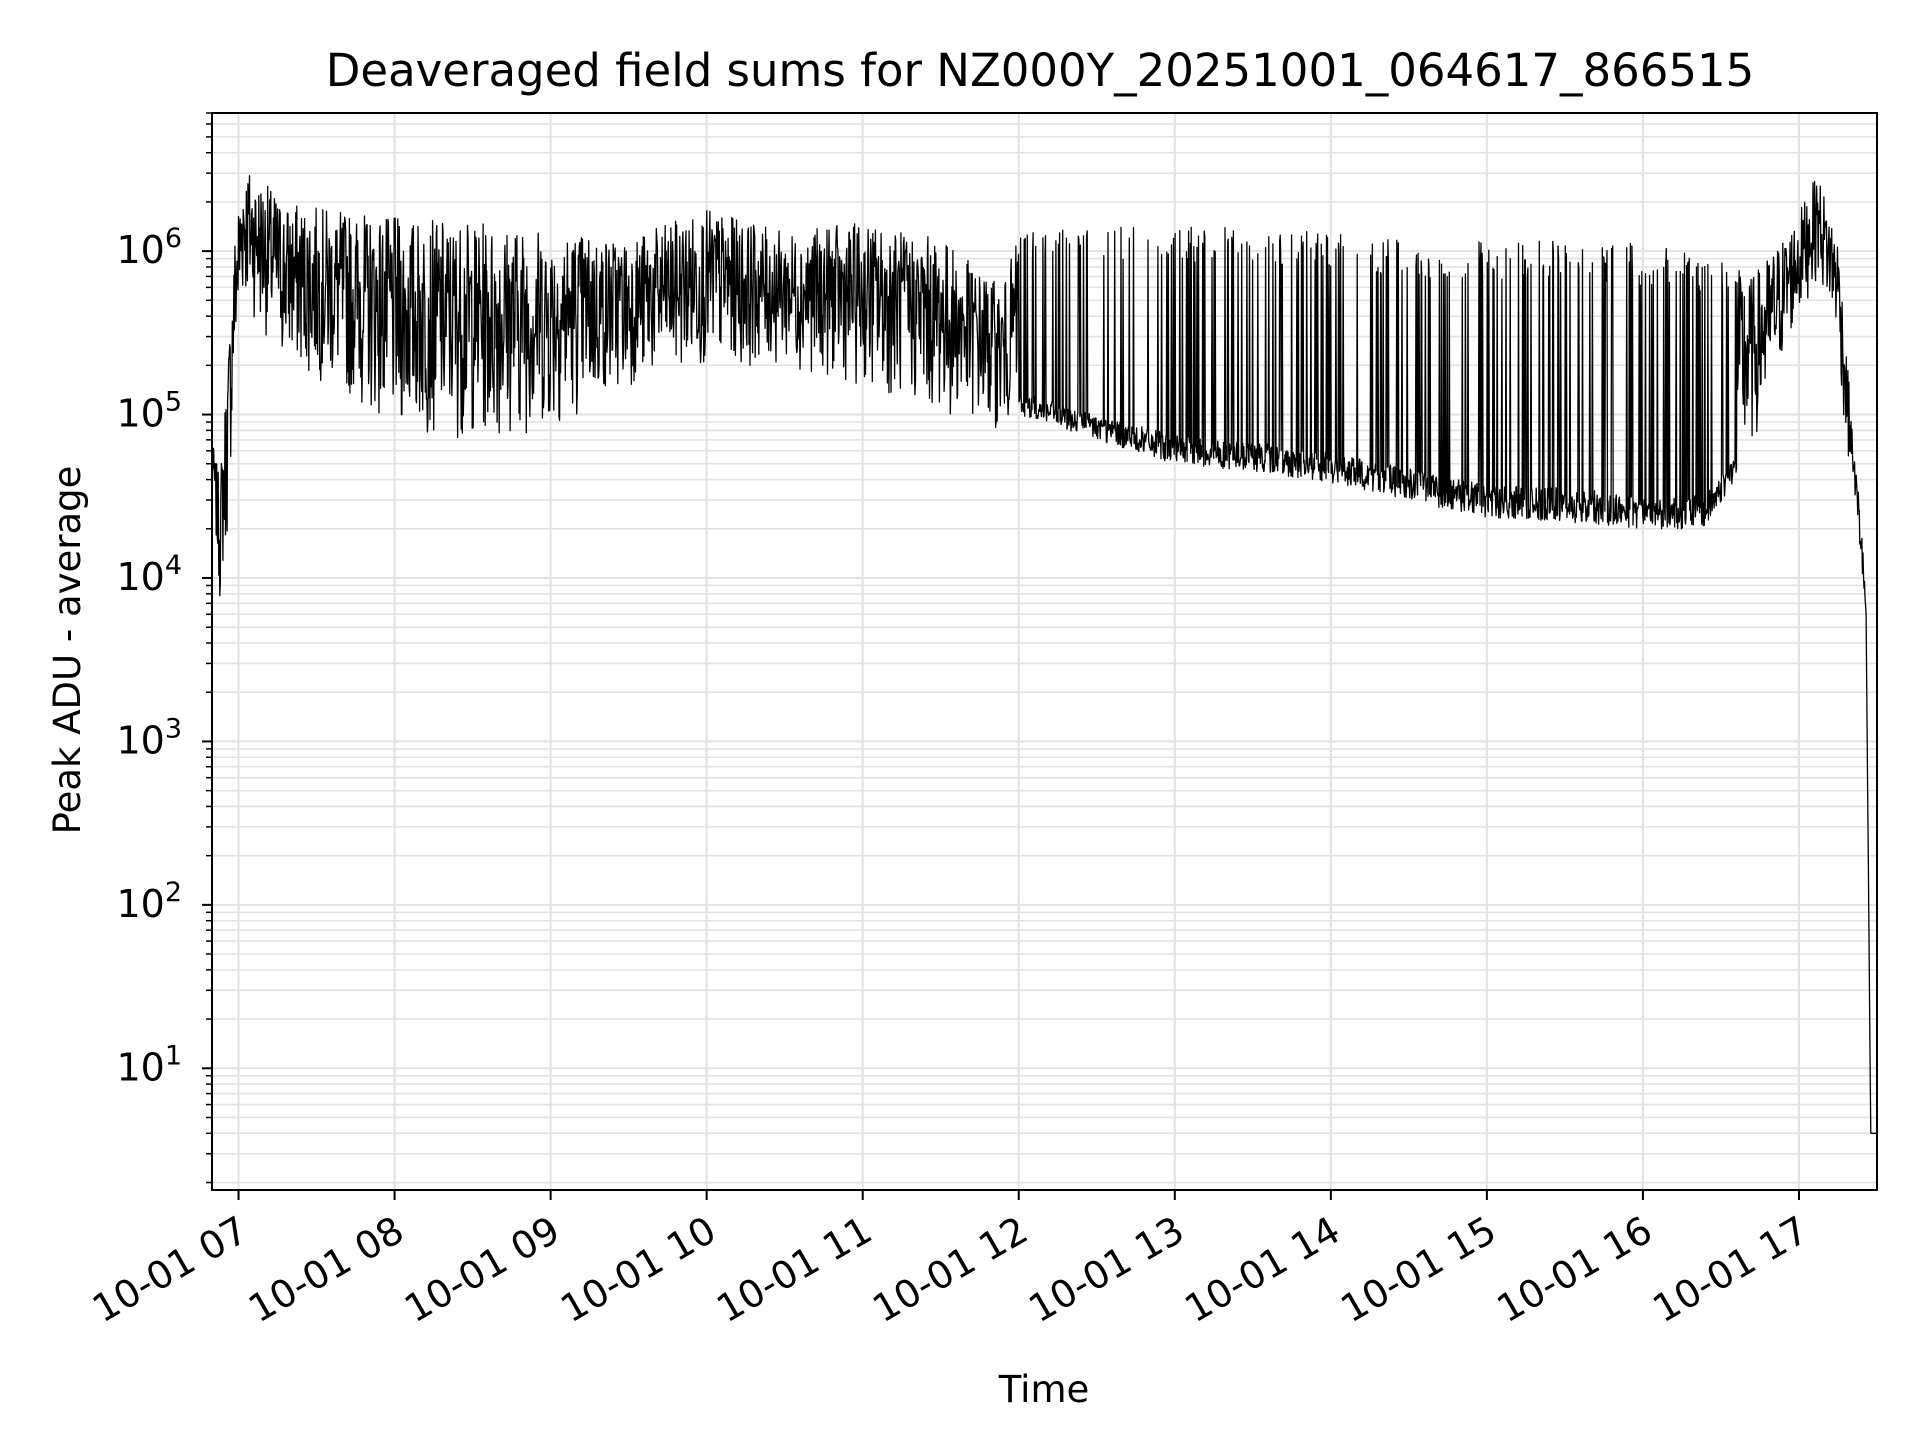 This screenshot has height=1440, width=1920. Describe the element at coordinates (149, 737) in the screenshot. I see `y-tick-label: 103` at that location.